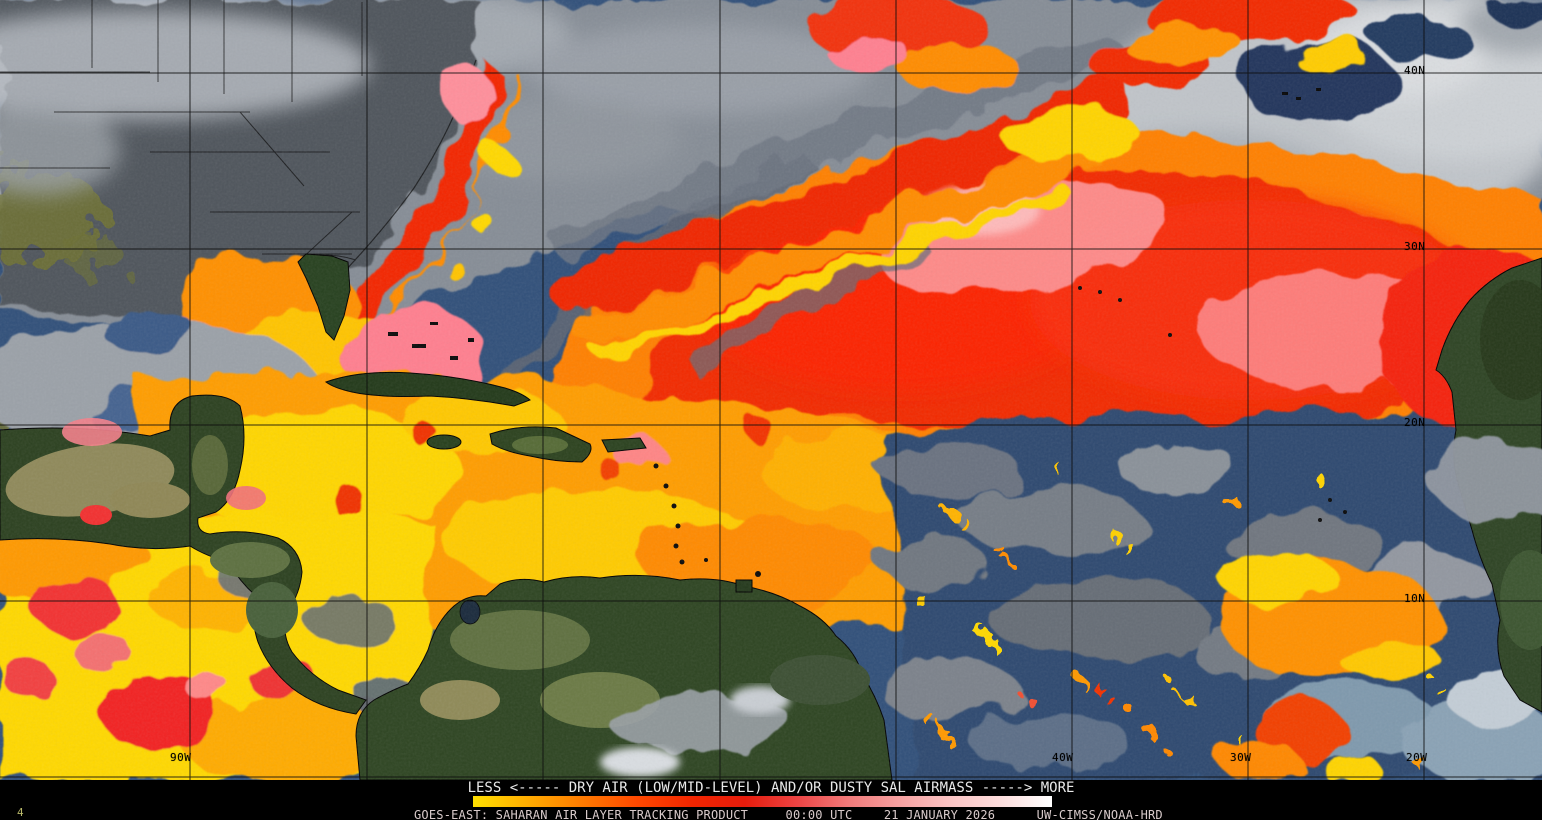 Image resolution: width=1542 pixels, height=820 pixels. What do you see at coordinates (1415, 246) in the screenshot?
I see `grid-label-30n: 30N` at bounding box center [1415, 246].